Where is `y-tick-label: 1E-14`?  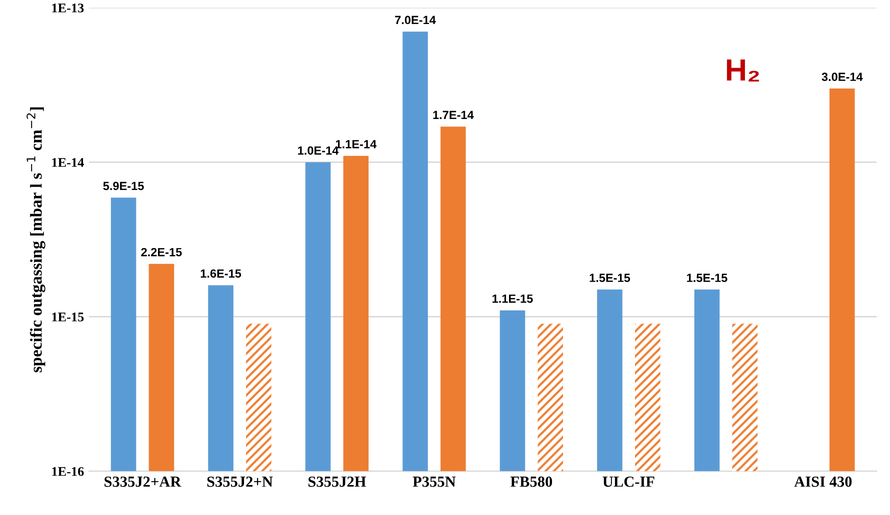
y-tick-label: 1E-14 is located at coordinates (68, 162).